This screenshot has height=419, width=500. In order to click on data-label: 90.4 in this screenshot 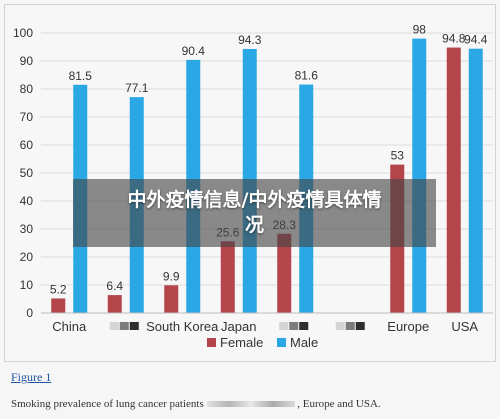, I will do `click(194, 51)`.